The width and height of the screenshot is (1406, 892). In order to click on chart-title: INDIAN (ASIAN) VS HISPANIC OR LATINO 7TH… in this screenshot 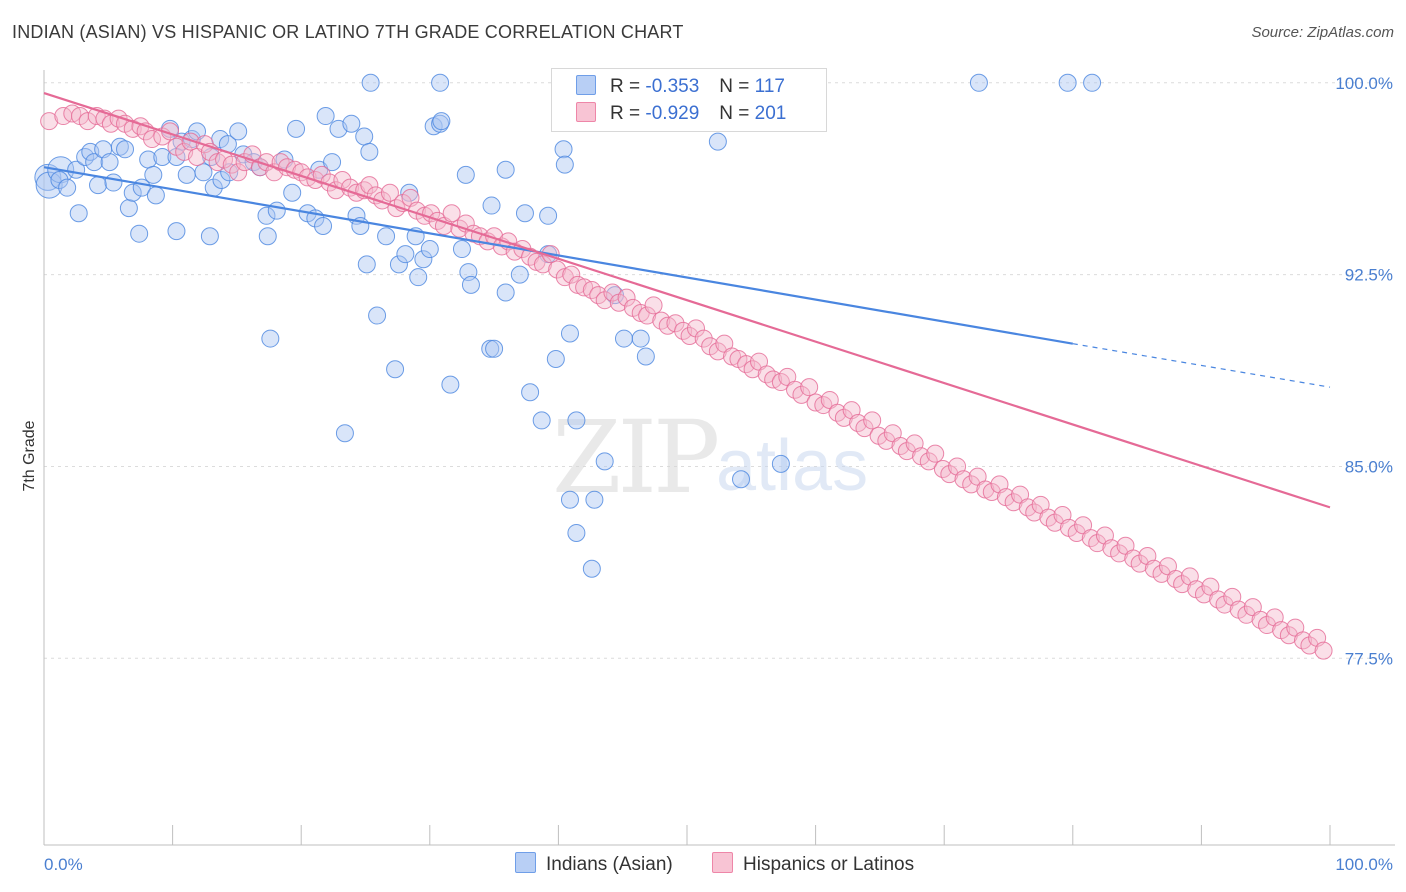, I will do `click(348, 32)`.